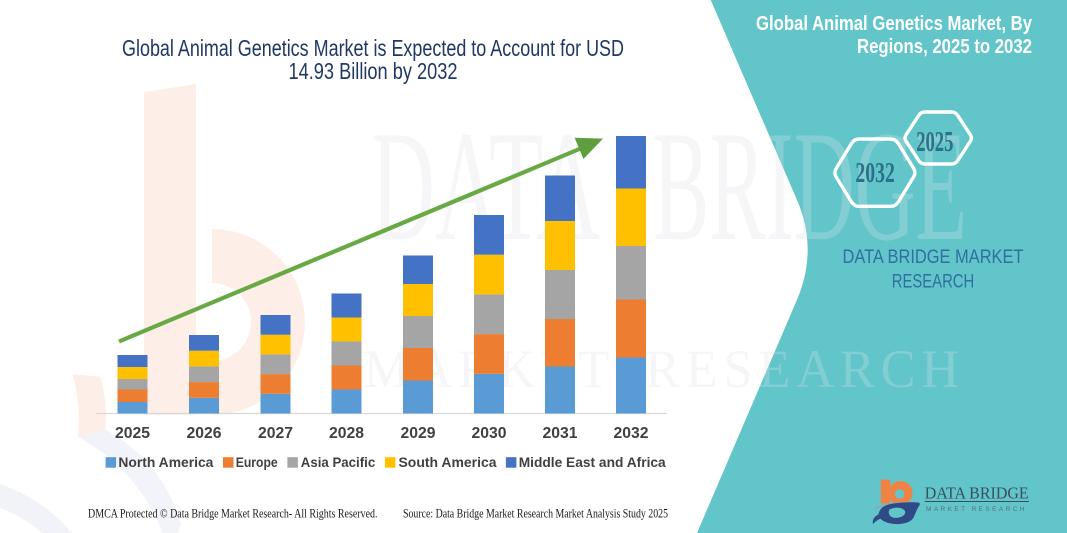 This screenshot has height=533, width=1067. Describe the element at coordinates (894, 24) in the screenshot. I see `svg-text:Global Animal Genetics Market,: Global Animal Genetics Market, By` at that location.